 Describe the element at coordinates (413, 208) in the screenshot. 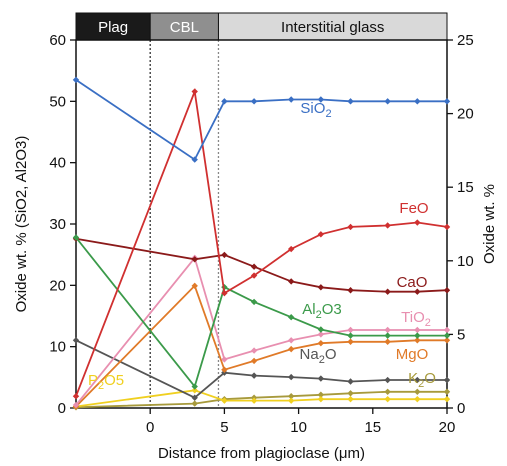

I see `series-label-feo: FeO` at that location.